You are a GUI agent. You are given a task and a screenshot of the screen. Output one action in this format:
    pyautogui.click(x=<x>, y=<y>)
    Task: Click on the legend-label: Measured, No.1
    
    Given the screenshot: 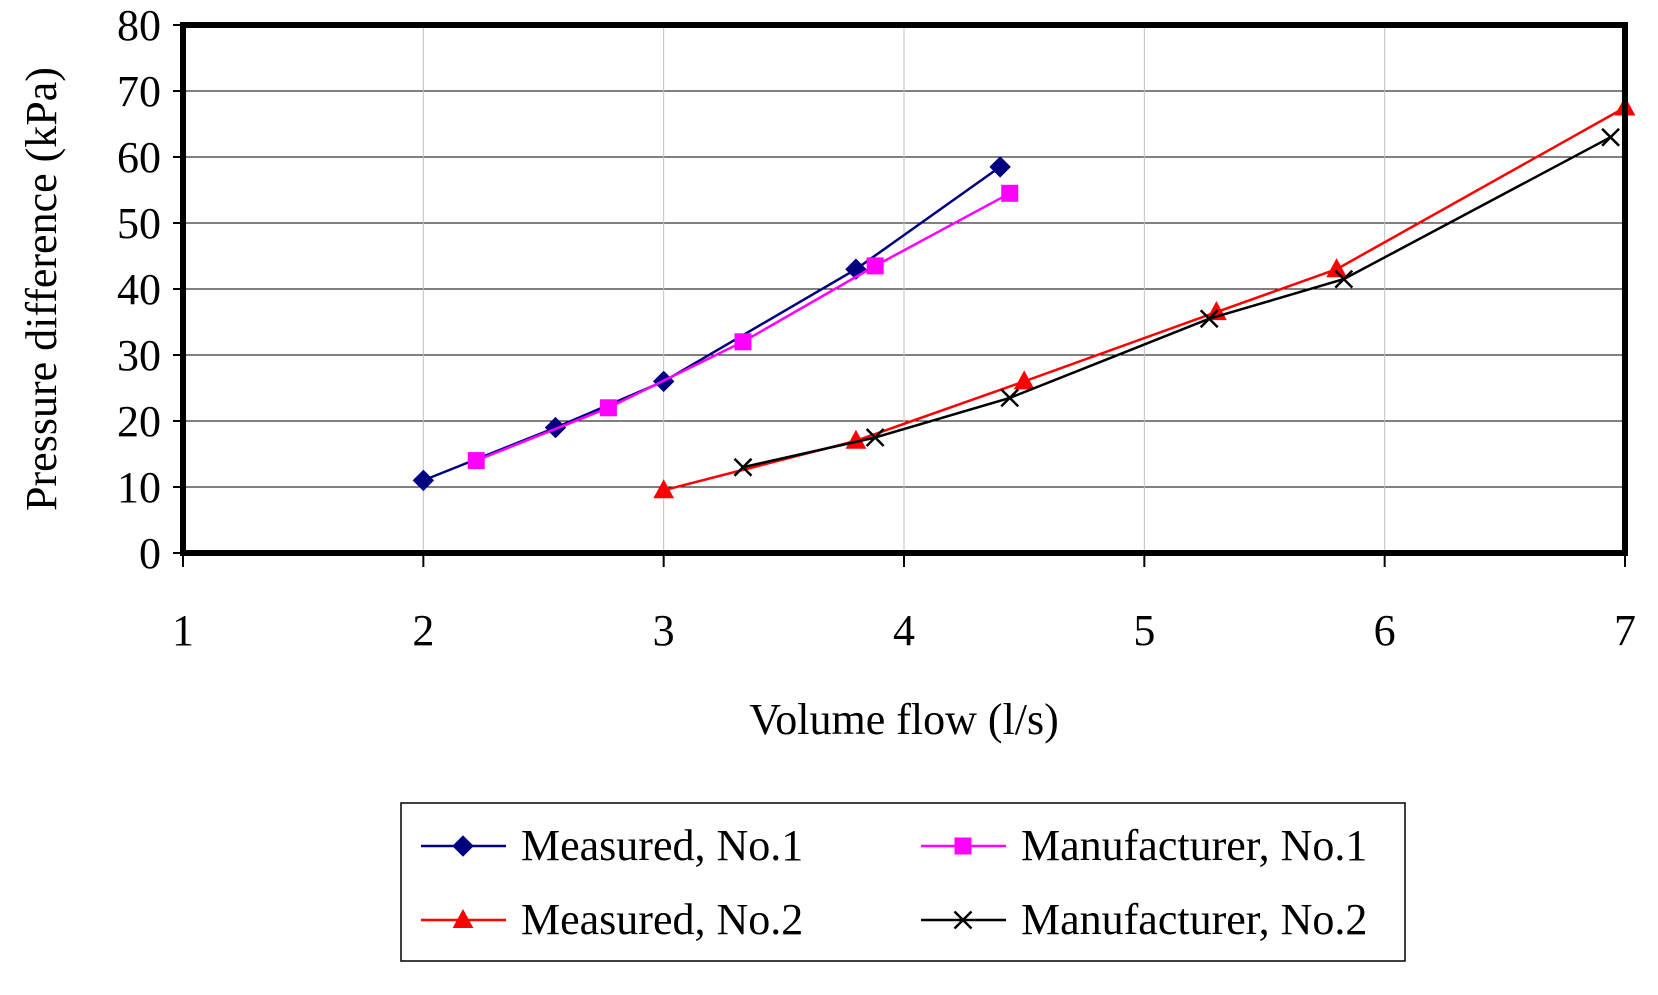 What is the action you would take?
    pyautogui.click(x=662, y=845)
    